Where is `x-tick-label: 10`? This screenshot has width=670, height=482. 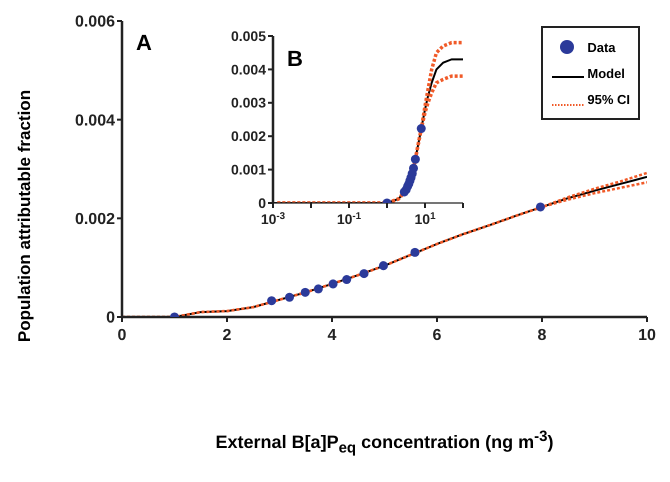
x-tick-label: 10 is located at coordinates (647, 335).